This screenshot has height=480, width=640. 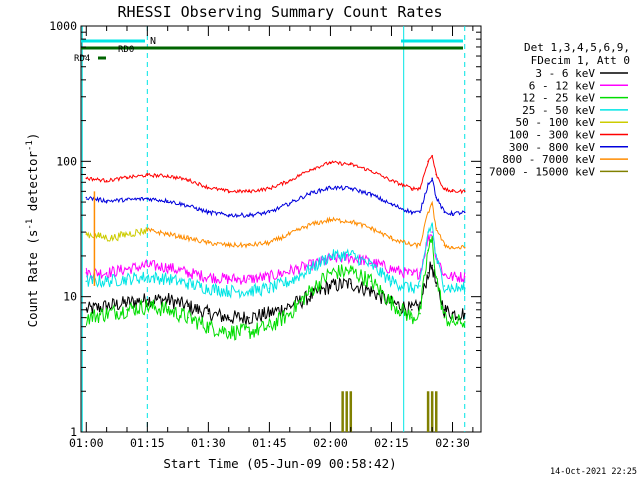 I want to click on legend-entry-label: 800 - 7000 keV, so click(x=548, y=159).